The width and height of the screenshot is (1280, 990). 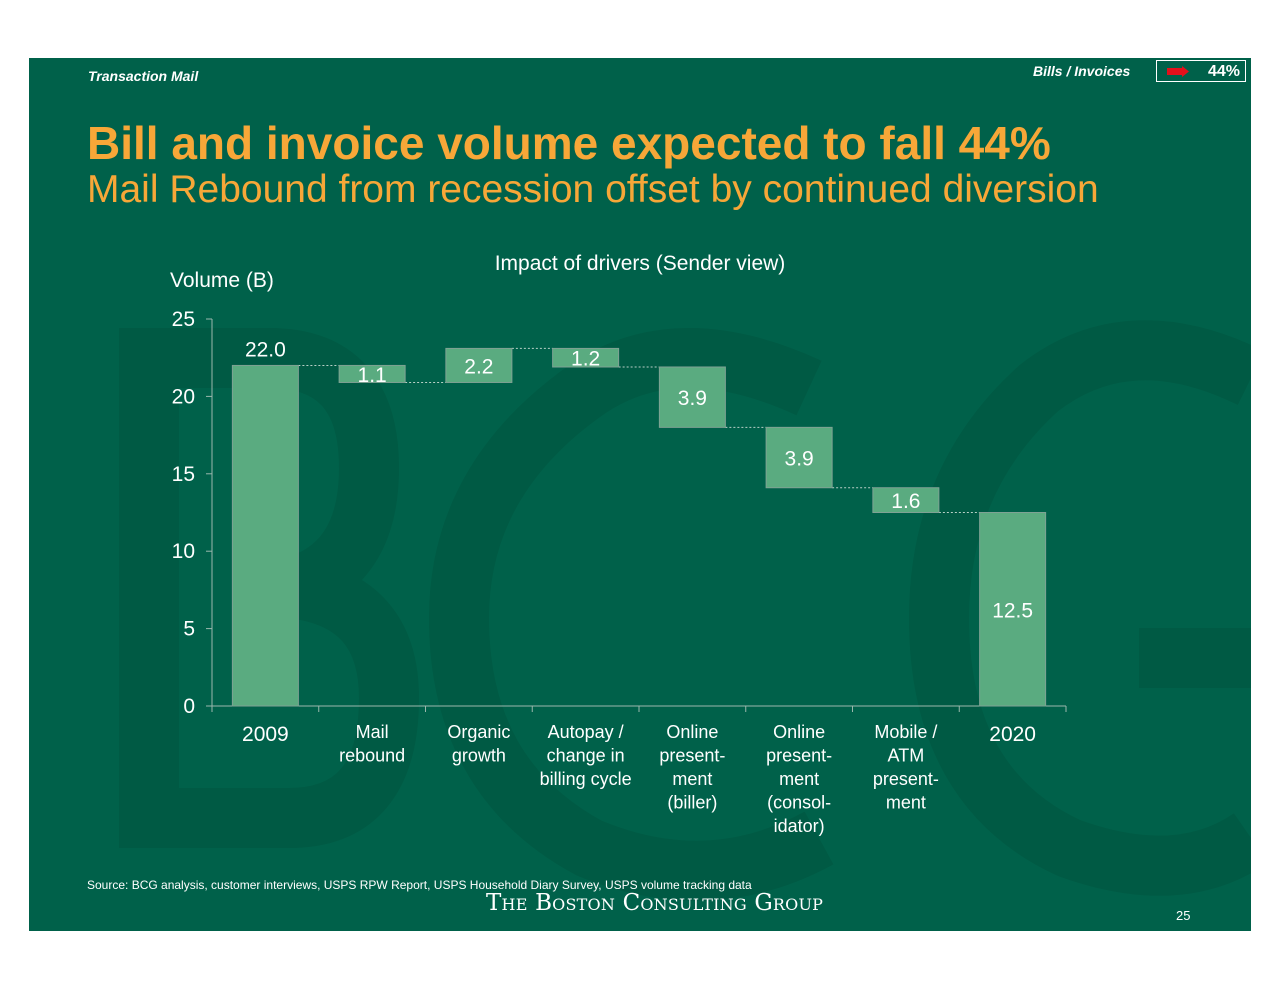 What do you see at coordinates (905, 732) in the screenshot?
I see `x-category-label: Mobile /` at bounding box center [905, 732].